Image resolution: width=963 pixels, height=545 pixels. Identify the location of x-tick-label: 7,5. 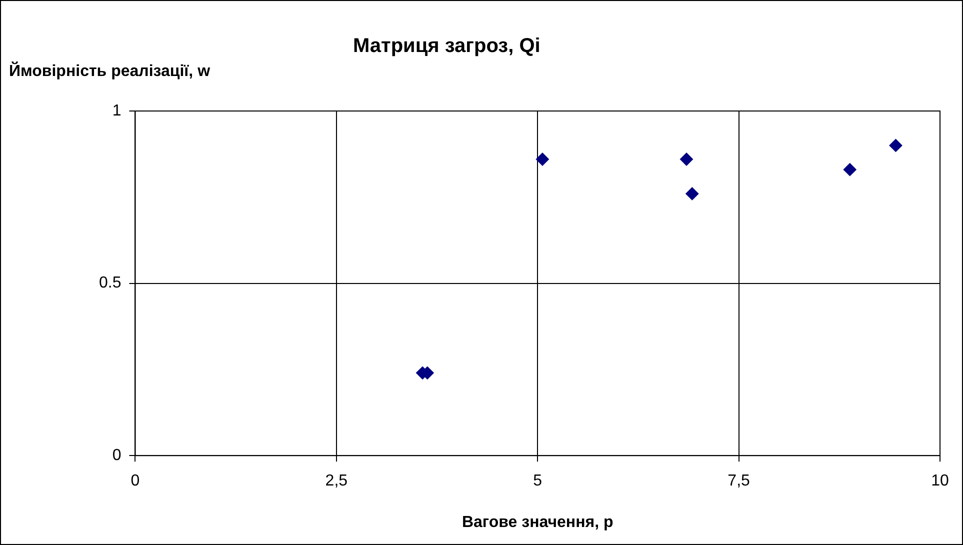
(739, 481).